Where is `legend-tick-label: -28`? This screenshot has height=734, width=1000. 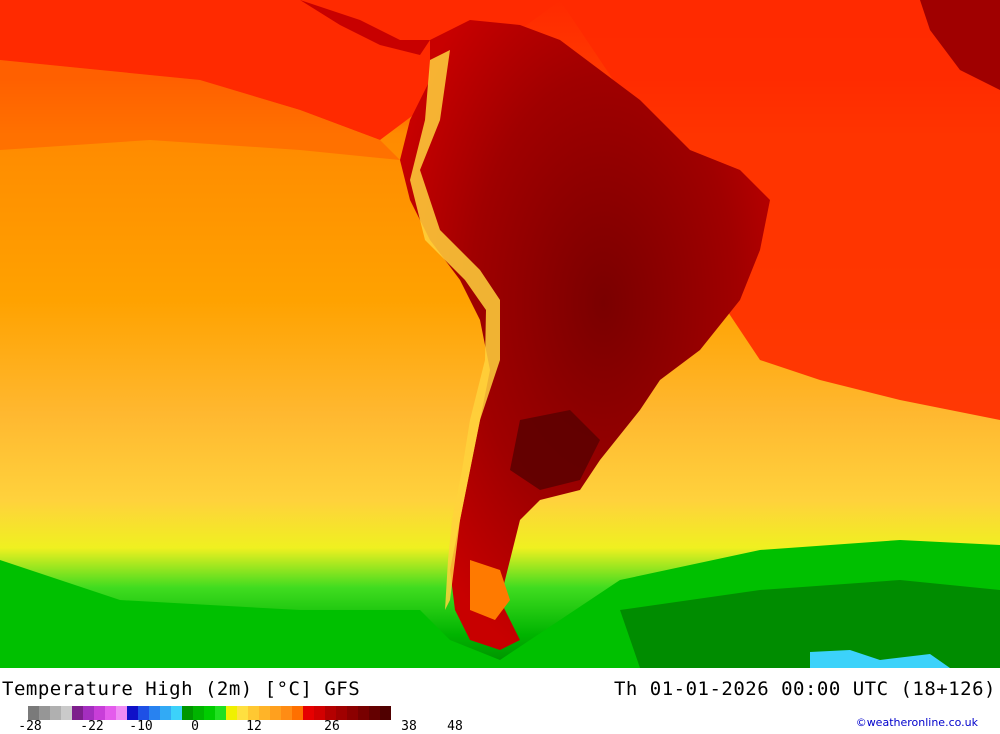 legend-tick-label: -28 is located at coordinates (30, 726).